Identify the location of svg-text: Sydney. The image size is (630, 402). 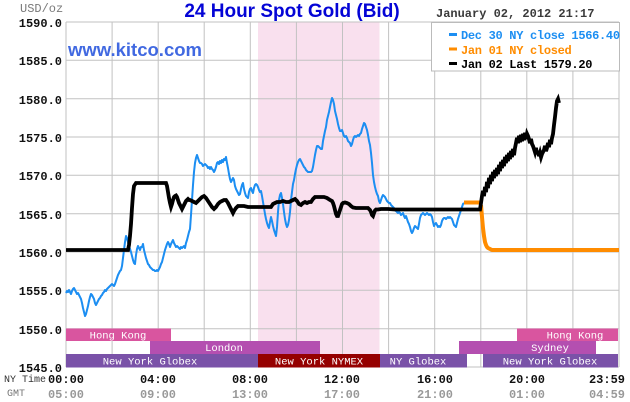
(550, 349).